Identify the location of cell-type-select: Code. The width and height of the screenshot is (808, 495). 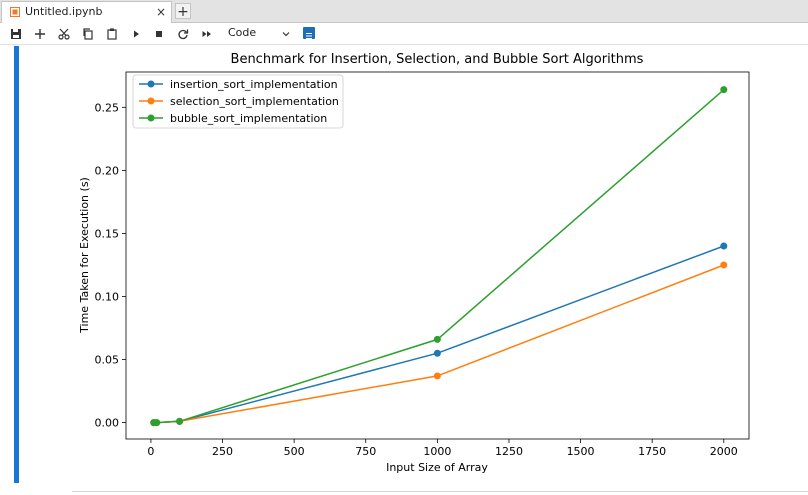
(242, 32).